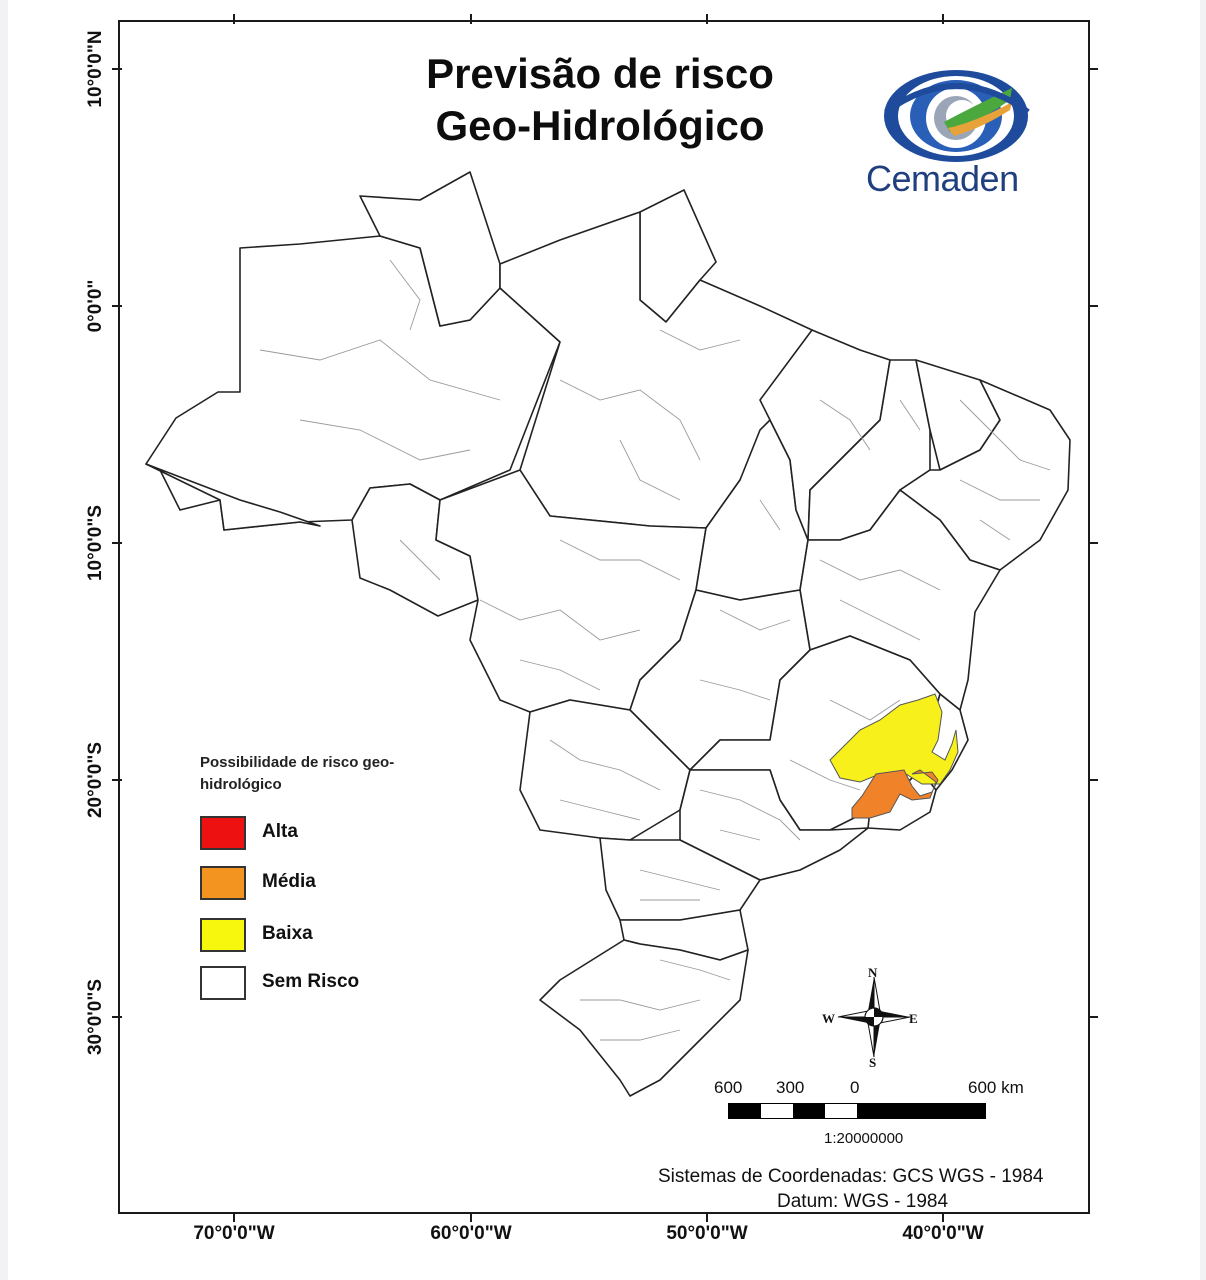 The width and height of the screenshot is (1206, 1280). What do you see at coordinates (430, 249) in the screenshot?
I see `state-roraima` at bounding box center [430, 249].